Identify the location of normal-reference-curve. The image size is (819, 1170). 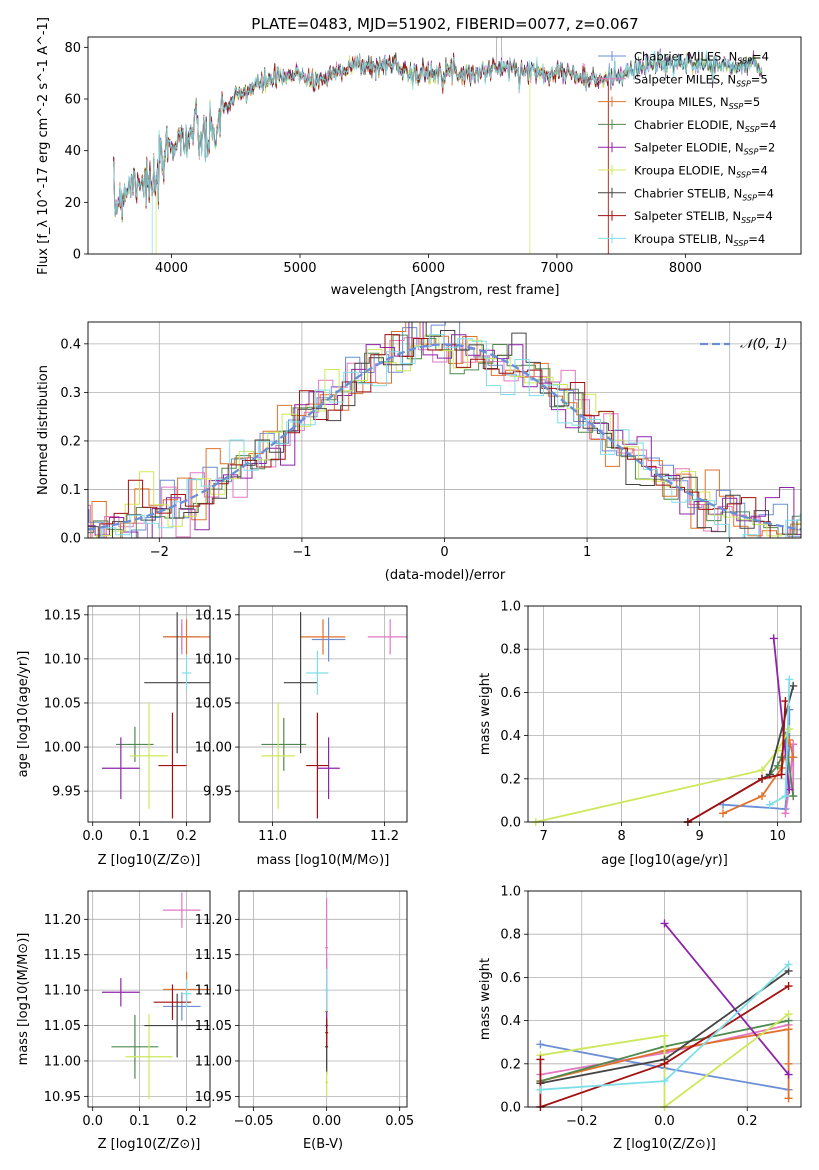
(444, 437).